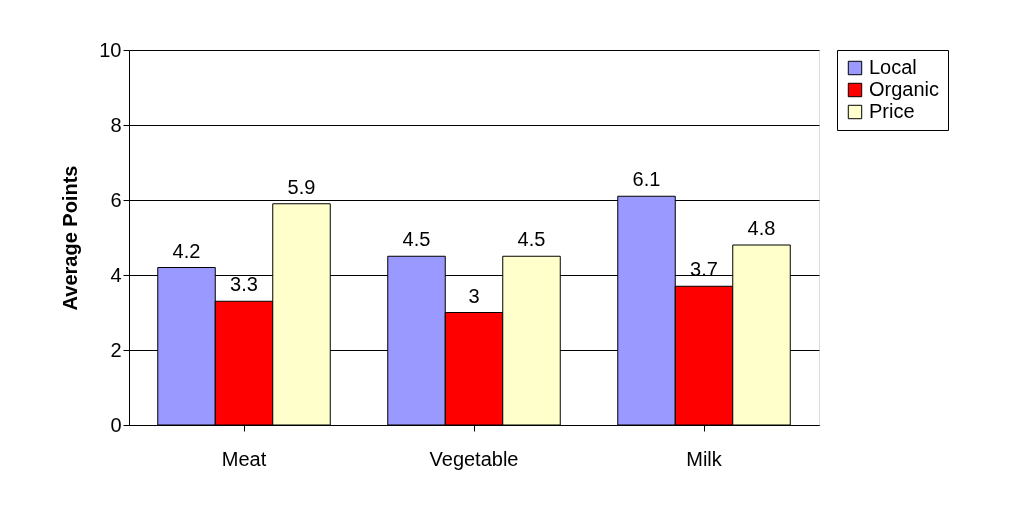 This screenshot has height=523, width=1029. I want to click on legend-label: Organic, so click(904, 89).